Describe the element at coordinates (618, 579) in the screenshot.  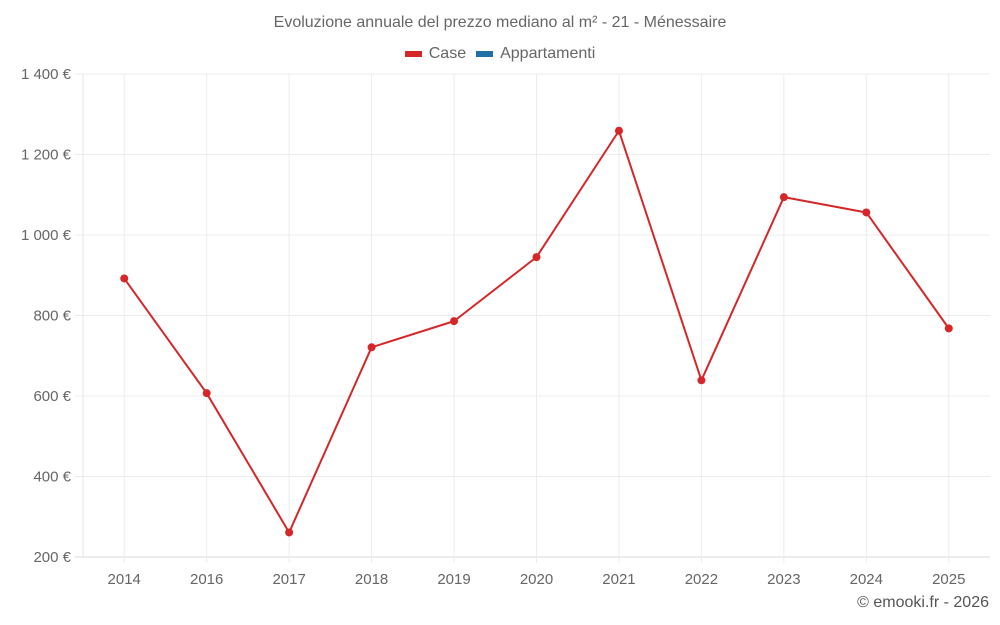
I see `x-tick-label: 2021` at that location.